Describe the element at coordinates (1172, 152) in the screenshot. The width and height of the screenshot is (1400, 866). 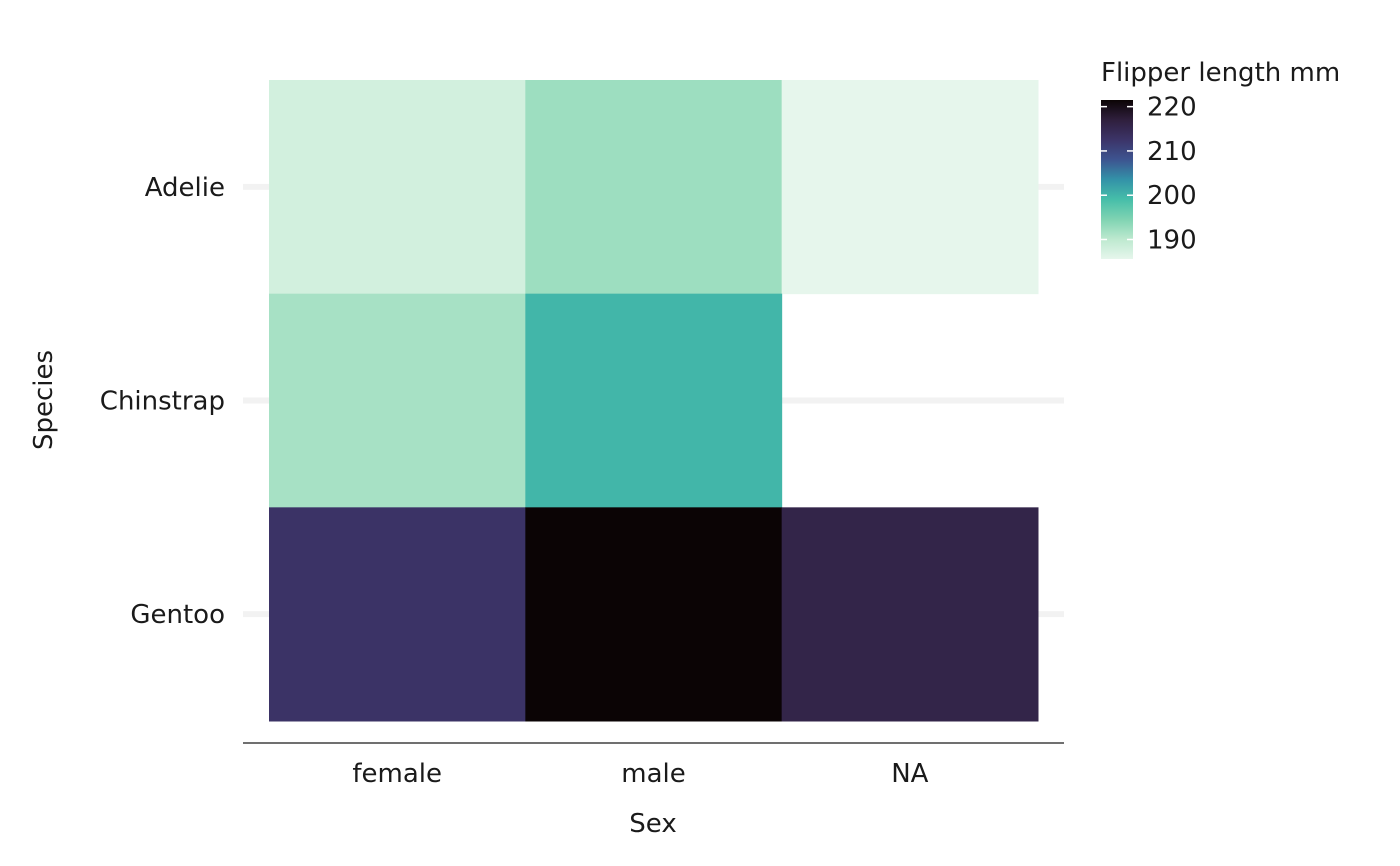
I see `legend-label-210: 210` at that location.